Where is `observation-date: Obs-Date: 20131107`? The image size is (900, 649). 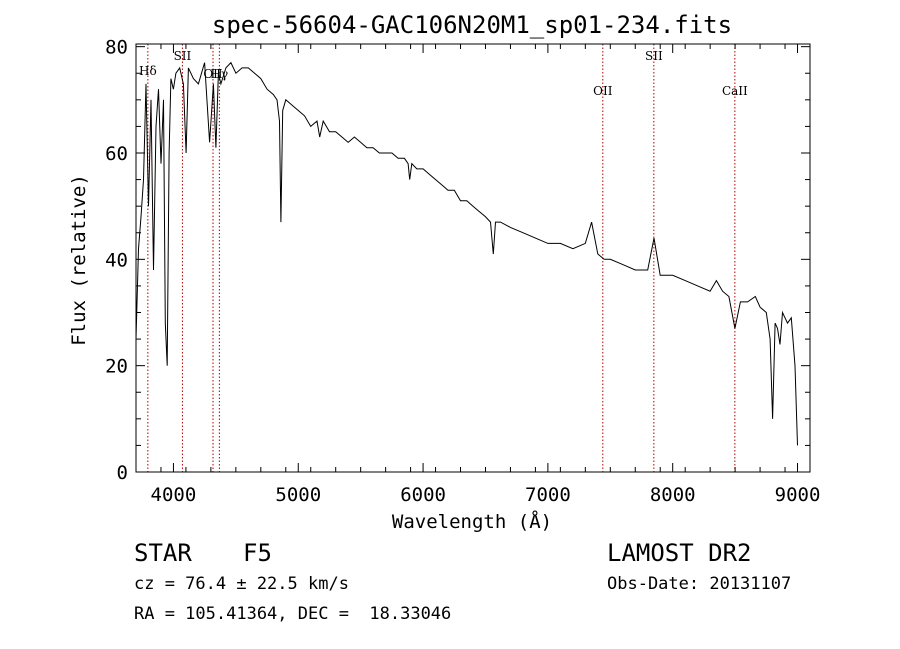
observation-date: Obs-Date: 20131107 is located at coordinates (699, 584).